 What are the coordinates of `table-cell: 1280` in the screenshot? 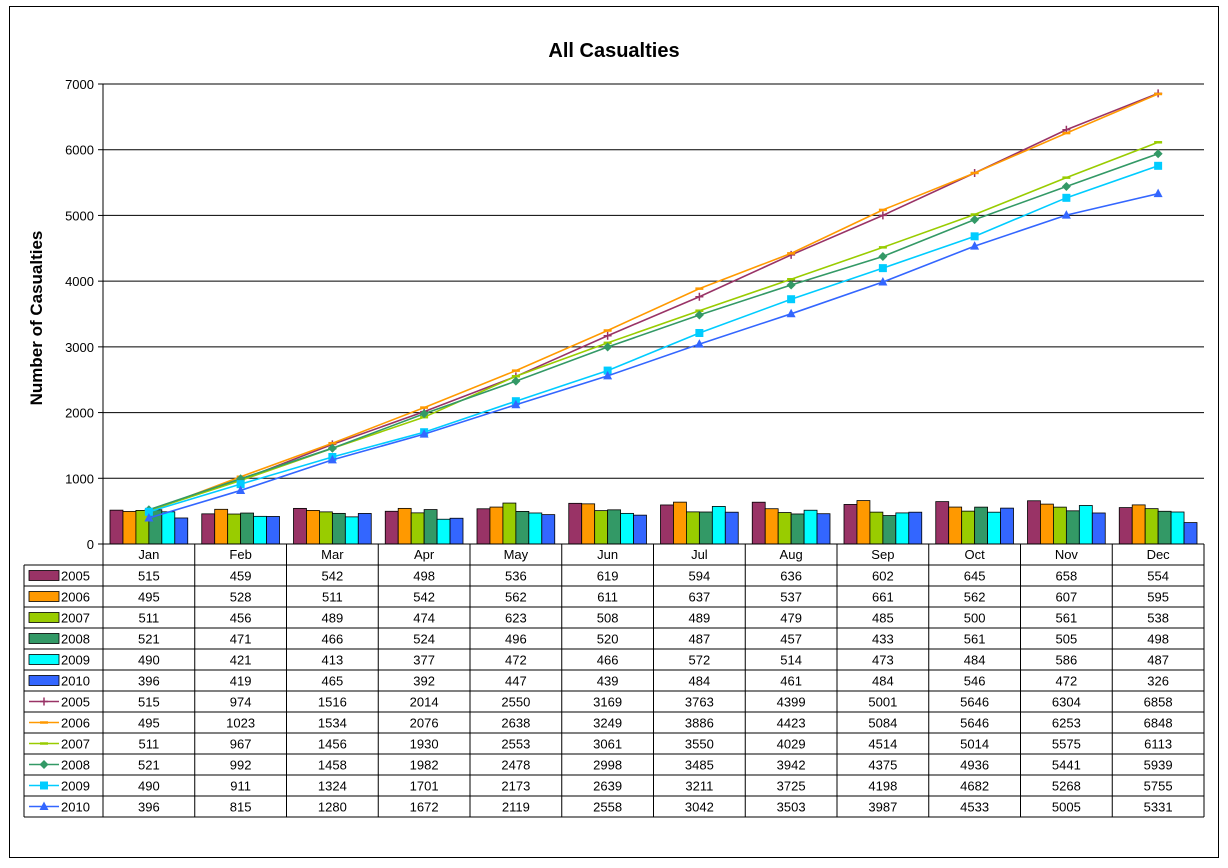 It's located at (332, 807).